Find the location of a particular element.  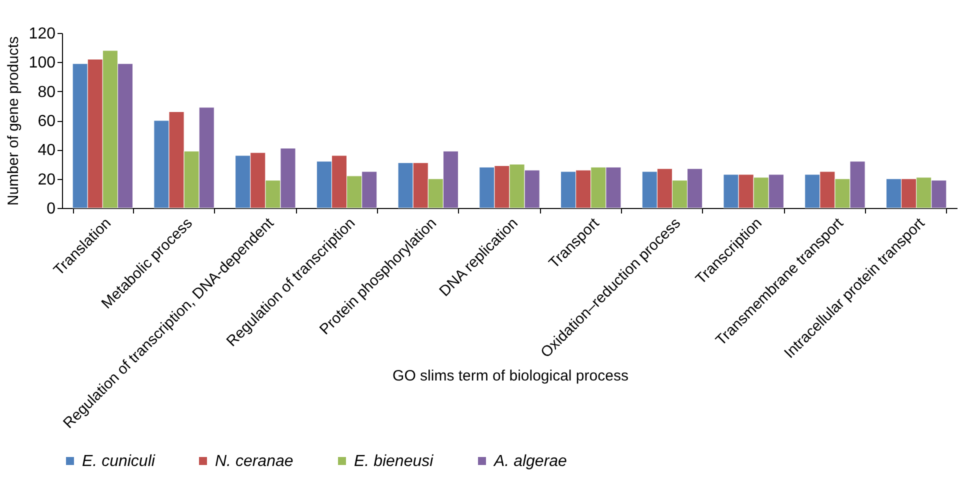

y-tick-label: 80 is located at coordinates (47, 92).